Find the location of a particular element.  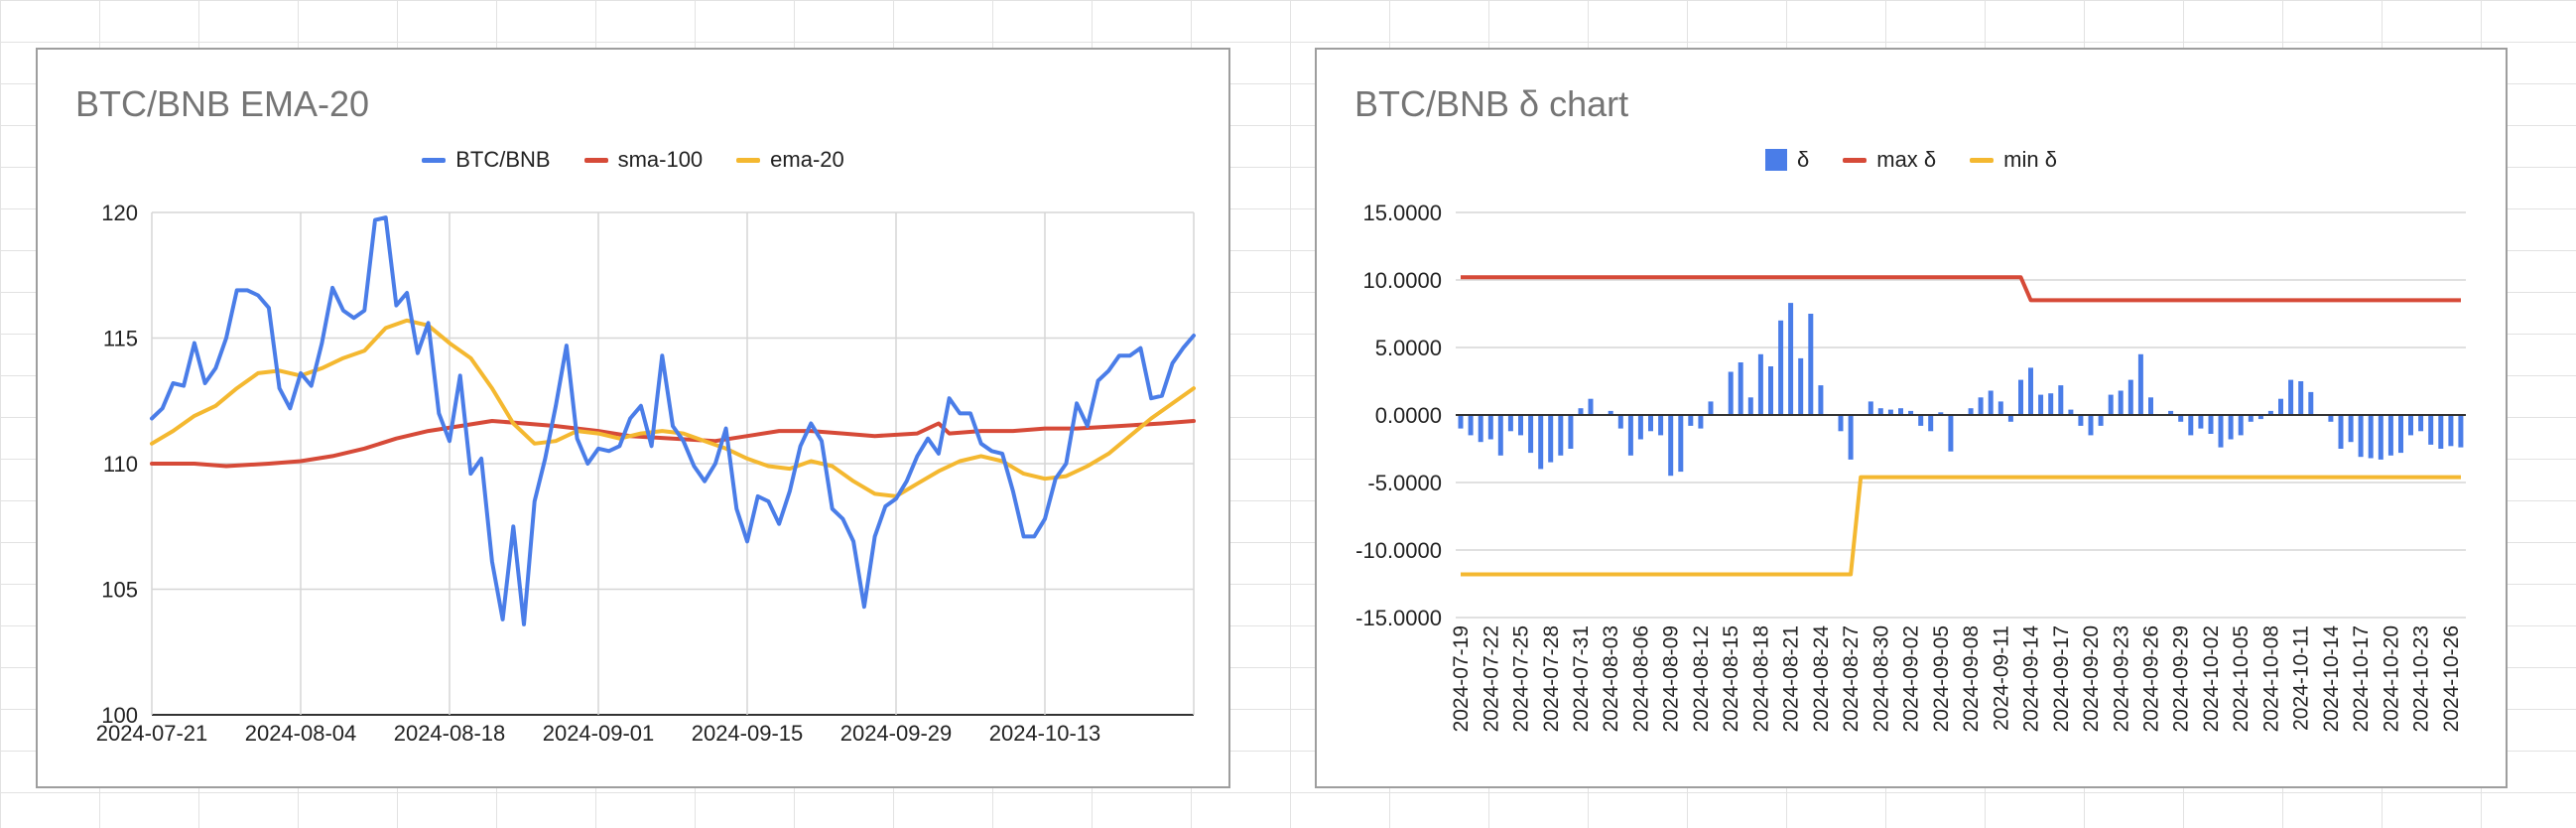

x-tick-label: 2024-08-06 is located at coordinates (1642, 679).